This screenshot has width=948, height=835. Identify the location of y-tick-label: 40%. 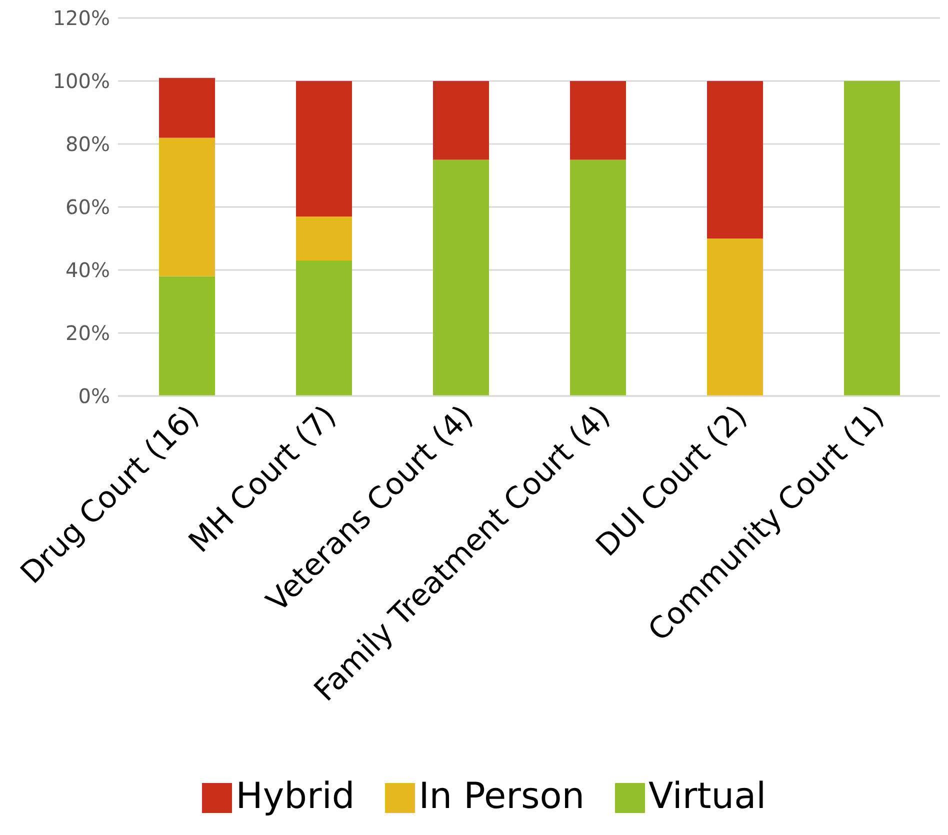
(88, 270).